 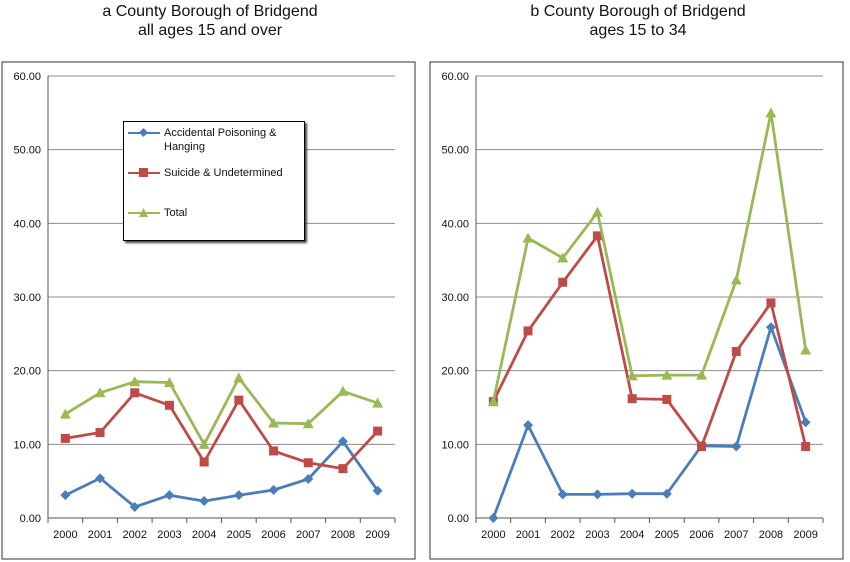 What do you see at coordinates (223, 173) in the screenshot?
I see `legend-label-suicide: Suicide & Undetermined` at bounding box center [223, 173].